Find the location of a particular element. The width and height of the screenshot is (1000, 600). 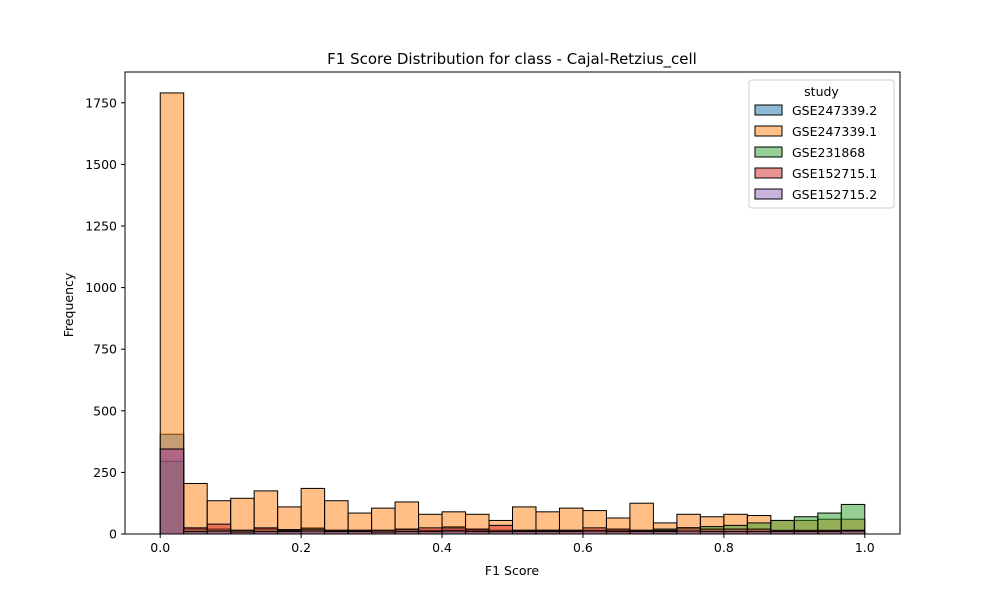

y-tick-label: 500 is located at coordinates (105, 410).